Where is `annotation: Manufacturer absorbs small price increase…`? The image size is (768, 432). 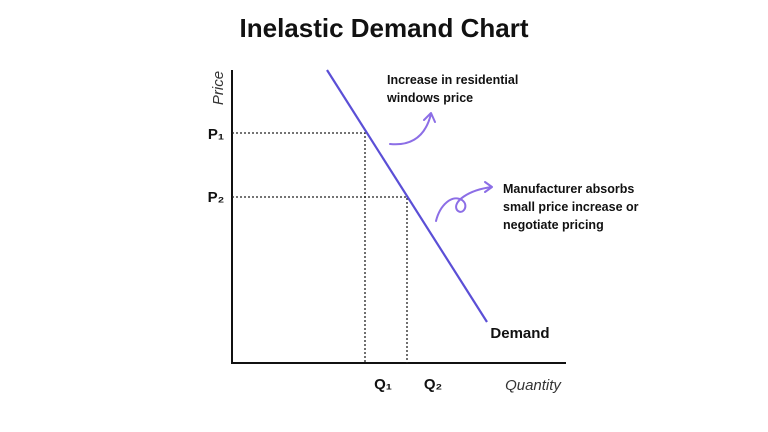 annotation: Manufacturer absorbs small price increase… is located at coordinates (571, 207).